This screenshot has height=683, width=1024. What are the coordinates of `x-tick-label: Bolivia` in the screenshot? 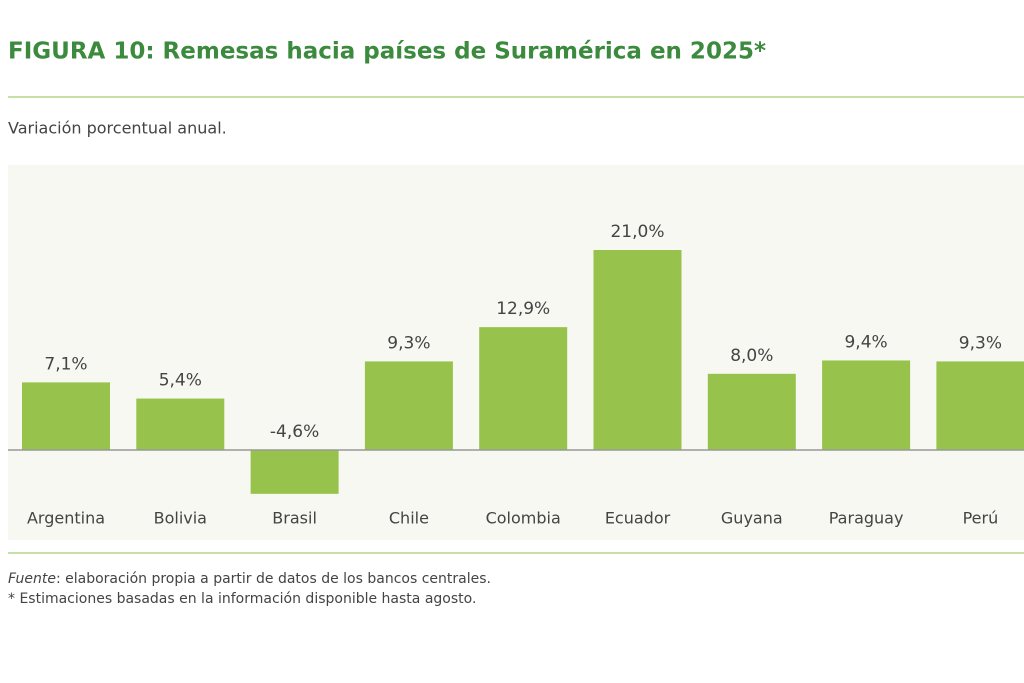 It's located at (180, 518).